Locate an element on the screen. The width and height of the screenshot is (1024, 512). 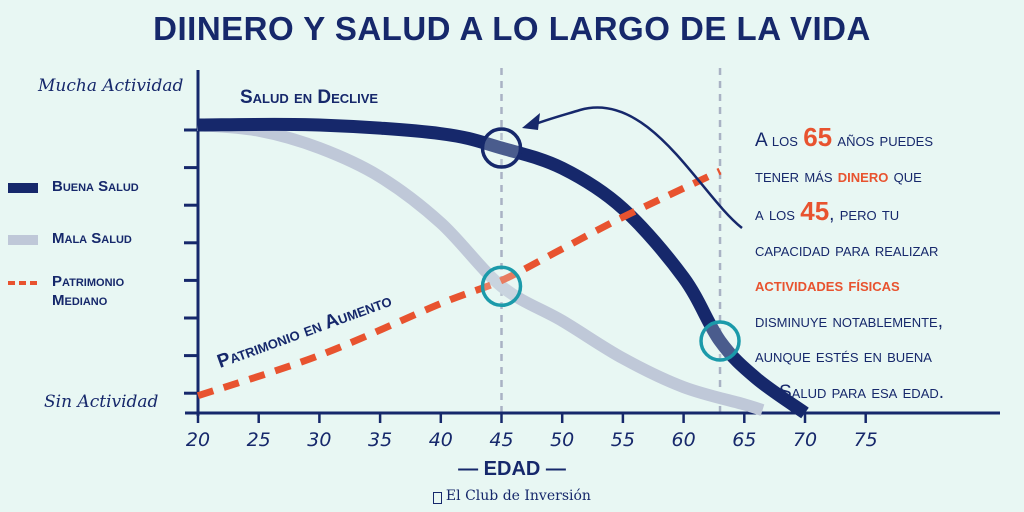
brand-text: El Club de Inversión is located at coordinates (518, 496).